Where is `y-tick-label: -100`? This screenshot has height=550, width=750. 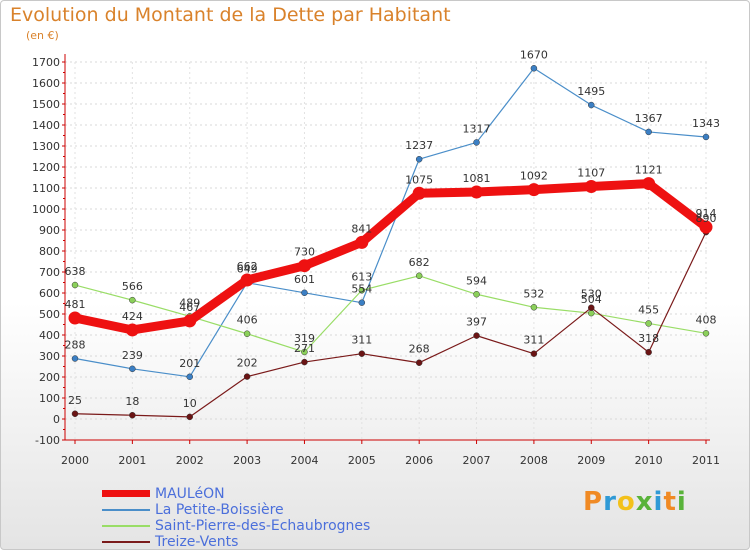
y-tick-label: -100 is located at coordinates (47, 440).